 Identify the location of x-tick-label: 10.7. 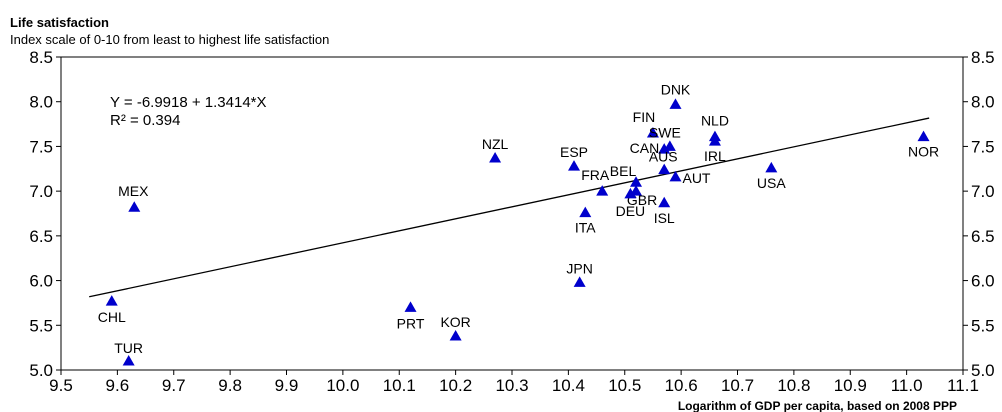
(737, 385).